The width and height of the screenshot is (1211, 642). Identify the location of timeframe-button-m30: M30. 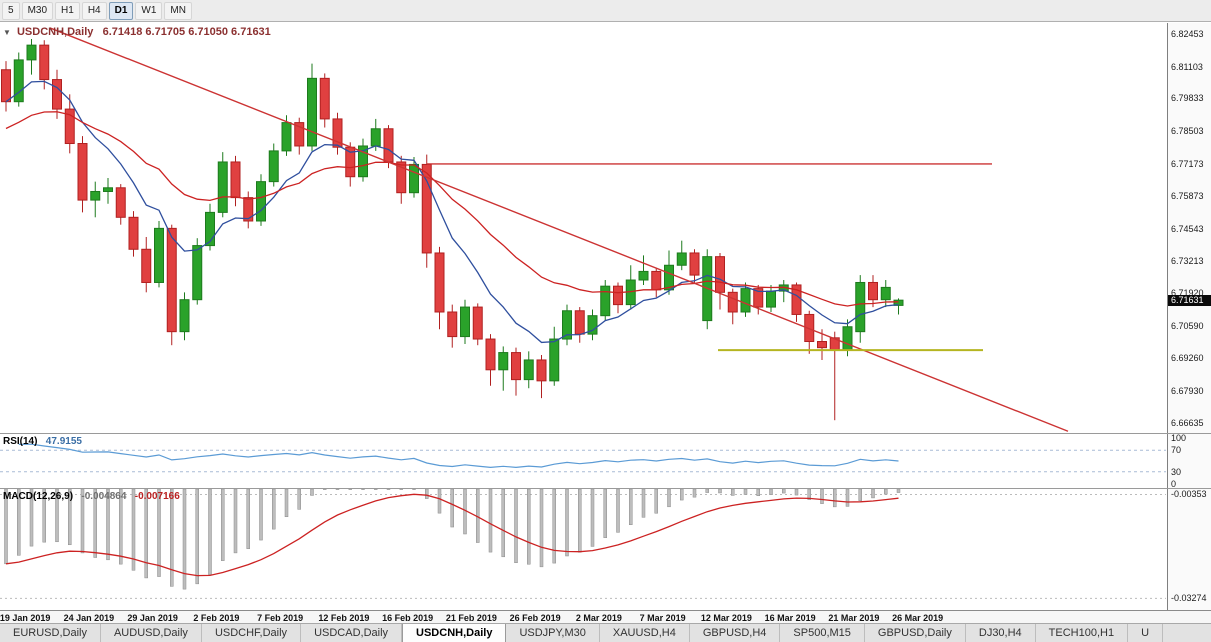
(37, 10).